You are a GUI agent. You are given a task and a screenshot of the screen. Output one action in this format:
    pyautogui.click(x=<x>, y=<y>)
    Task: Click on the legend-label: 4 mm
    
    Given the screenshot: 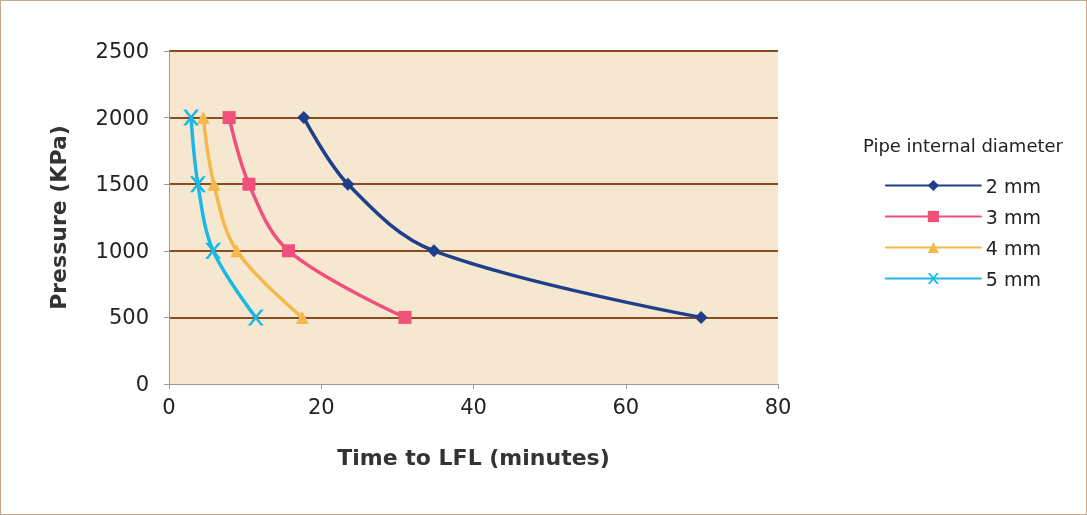 What is the action you would take?
    pyautogui.click(x=1013, y=247)
    